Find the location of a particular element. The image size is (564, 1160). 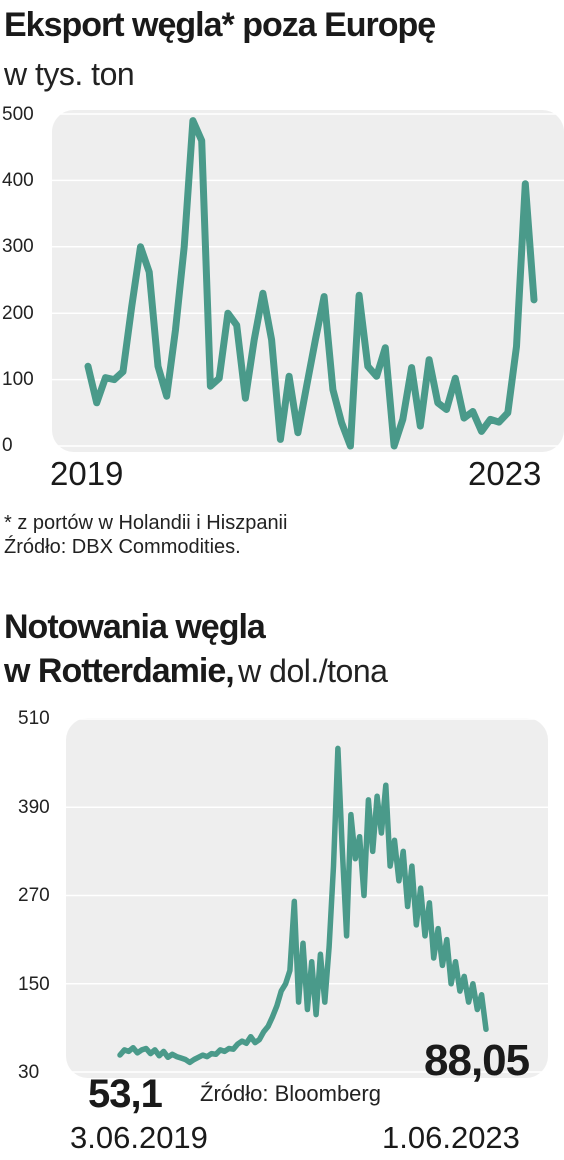

chart1-ytick: 400 is located at coordinates (18, 180).